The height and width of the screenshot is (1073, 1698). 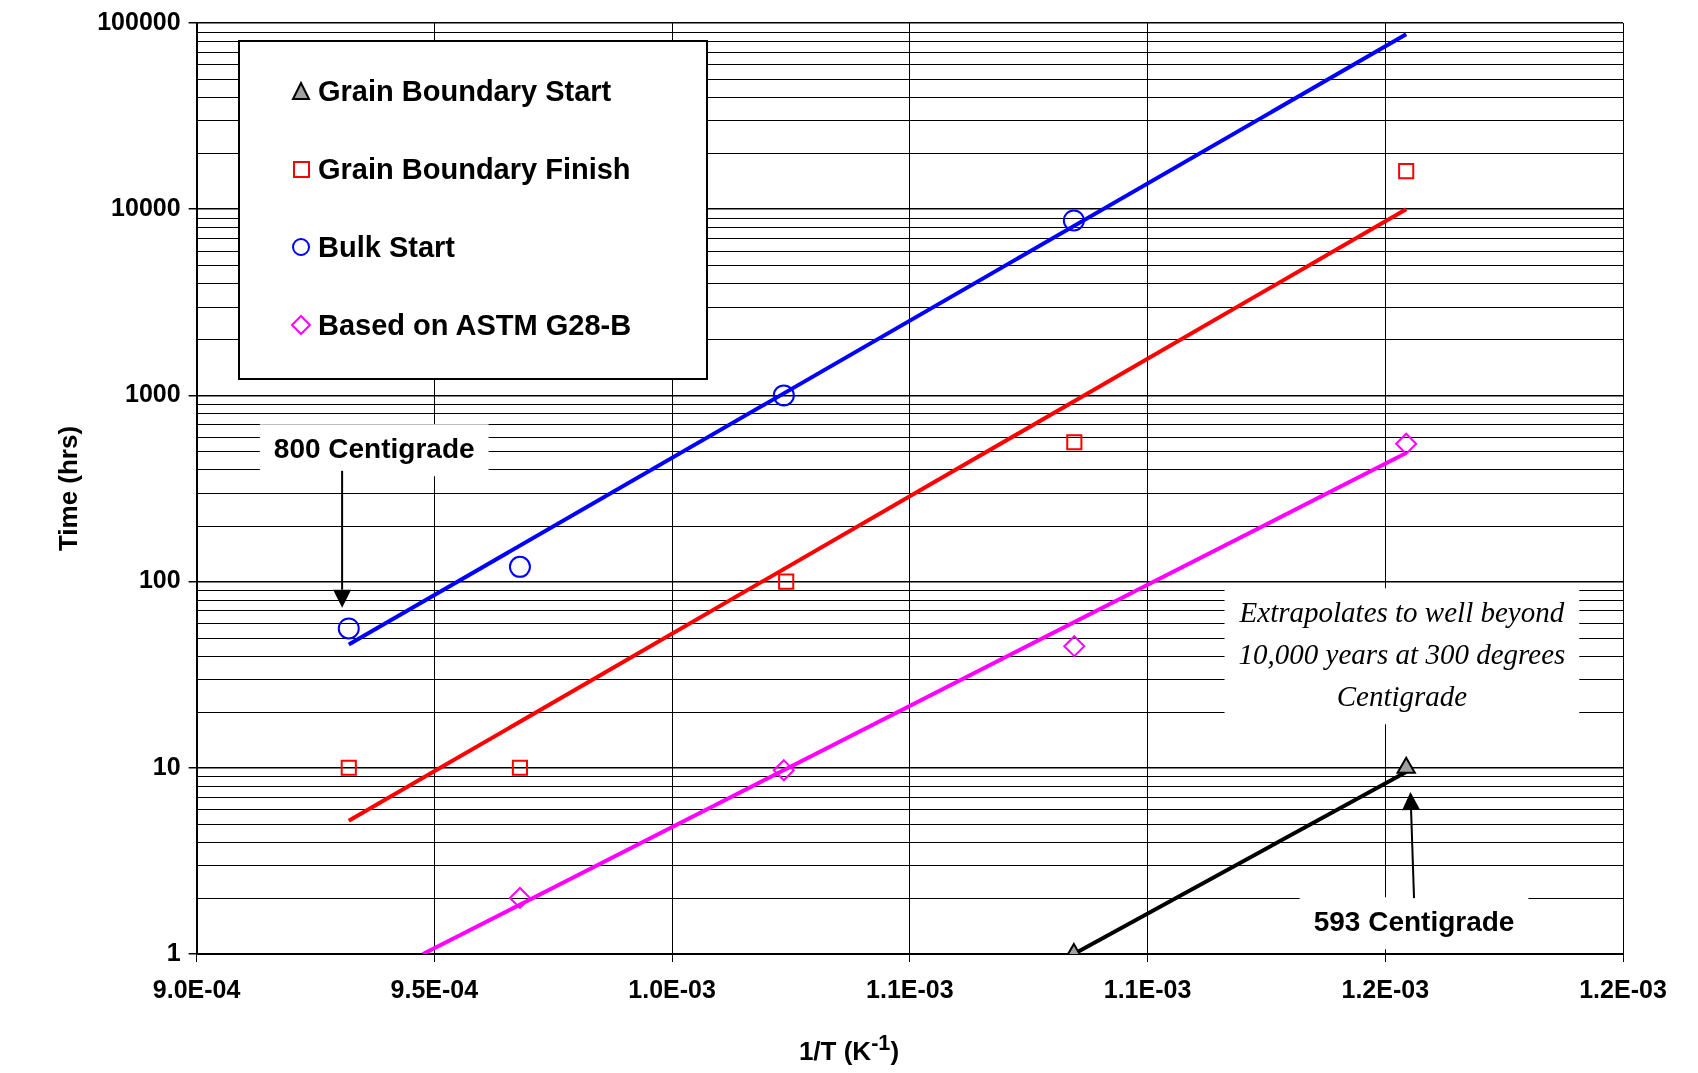 What do you see at coordinates (474, 169) in the screenshot?
I see `legend-label: Grain Boundary Finish` at bounding box center [474, 169].